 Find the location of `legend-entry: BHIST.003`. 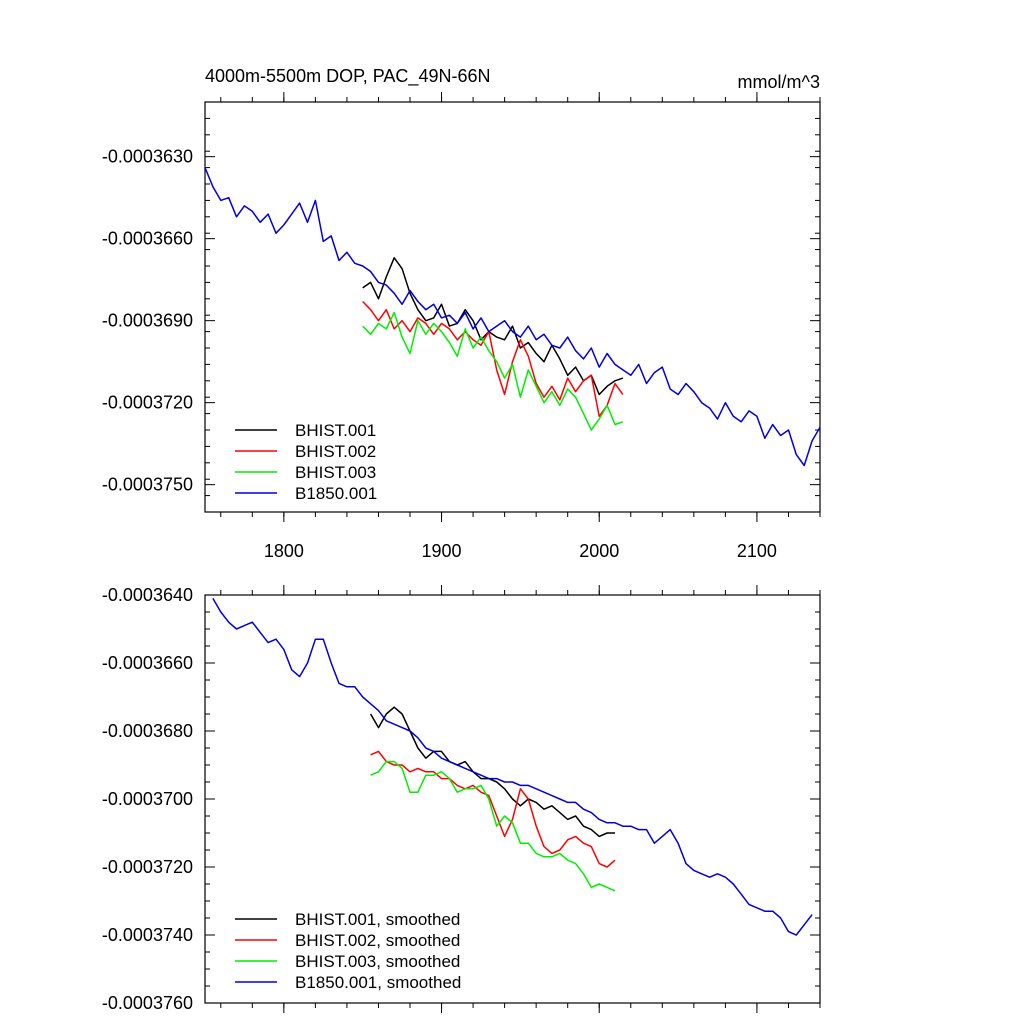

legend-entry: BHIST.003 is located at coordinates (335, 472).